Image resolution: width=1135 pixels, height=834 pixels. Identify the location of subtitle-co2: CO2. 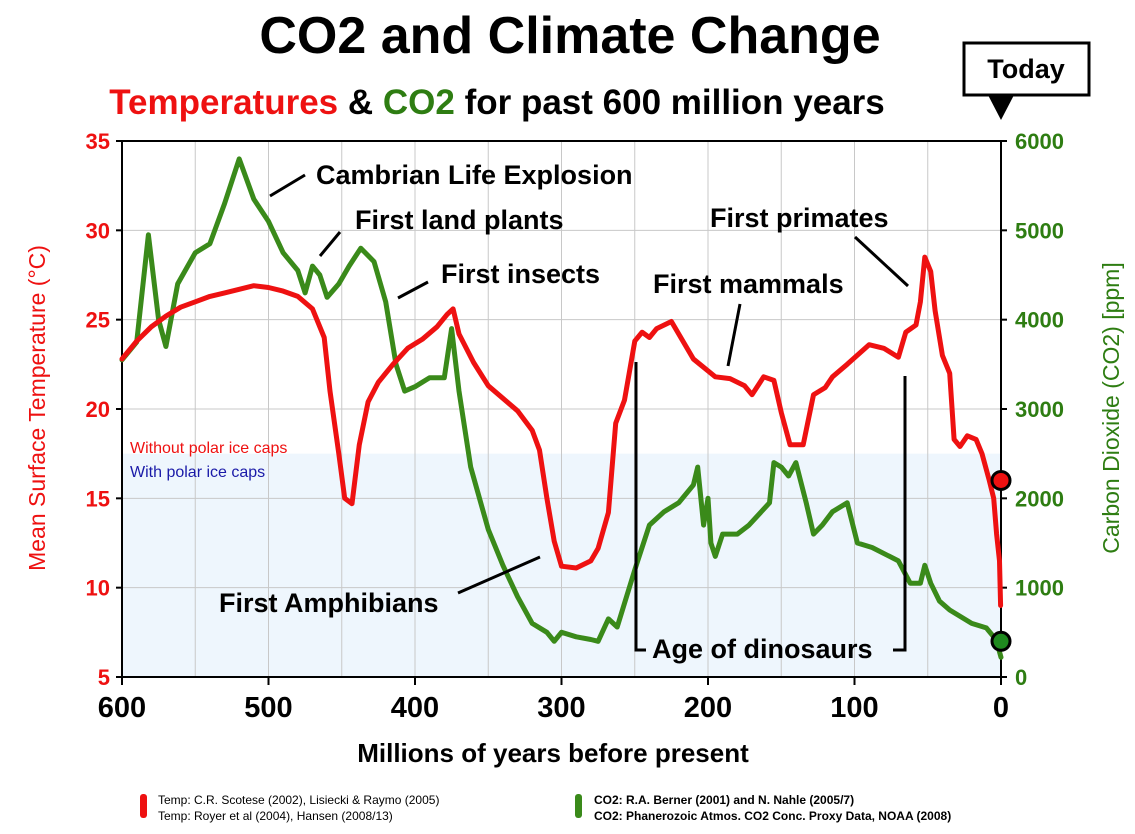
(419, 102).